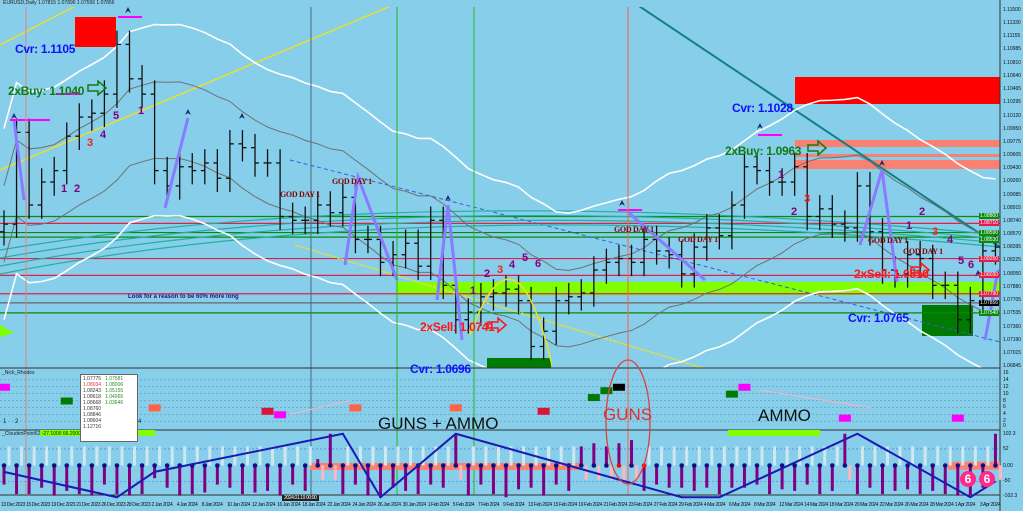 This screenshot has height=511, width=1023. What do you see at coordinates (389, 505) in the screenshot?
I see `date-tick-label: 26 Jan 2024` at bounding box center [389, 505].